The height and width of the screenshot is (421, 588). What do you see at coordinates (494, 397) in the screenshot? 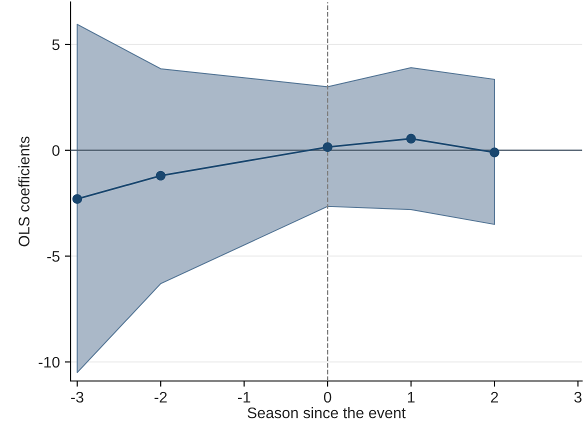
I see `x-tick-label: 2` at bounding box center [494, 397].